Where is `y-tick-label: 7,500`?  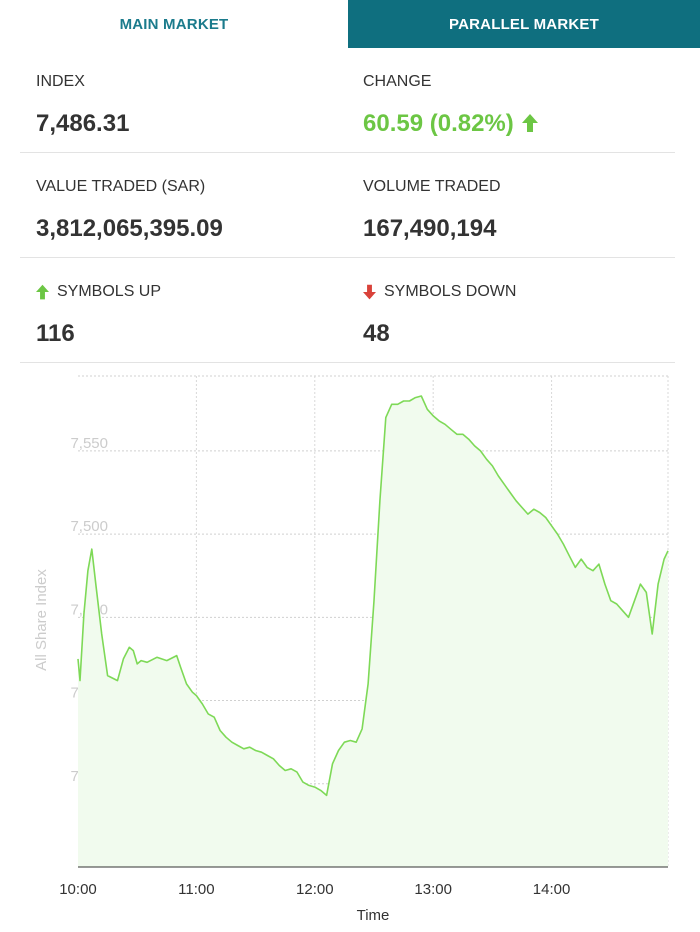 y-tick-label: 7,500 is located at coordinates (89, 526).